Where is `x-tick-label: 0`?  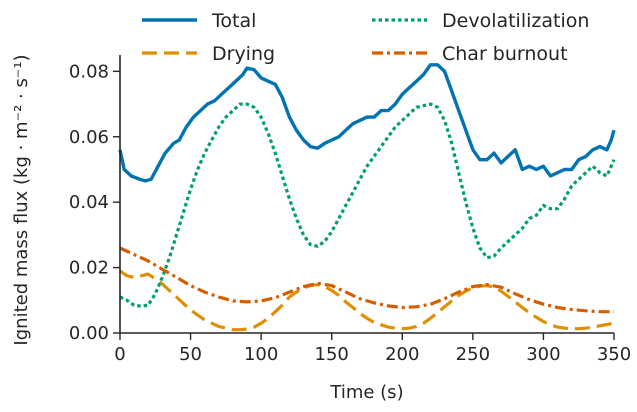 x-tick-label: 0 is located at coordinates (119, 354).